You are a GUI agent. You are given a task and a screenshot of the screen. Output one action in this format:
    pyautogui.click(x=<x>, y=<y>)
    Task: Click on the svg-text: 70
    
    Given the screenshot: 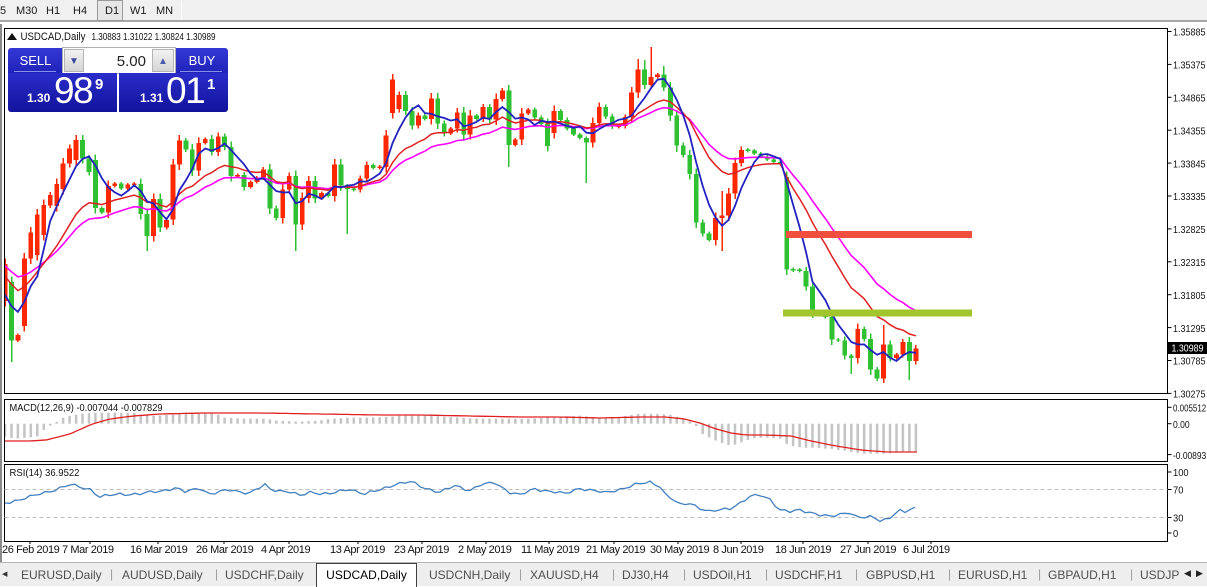 What is the action you would take?
    pyautogui.click(x=1178, y=491)
    